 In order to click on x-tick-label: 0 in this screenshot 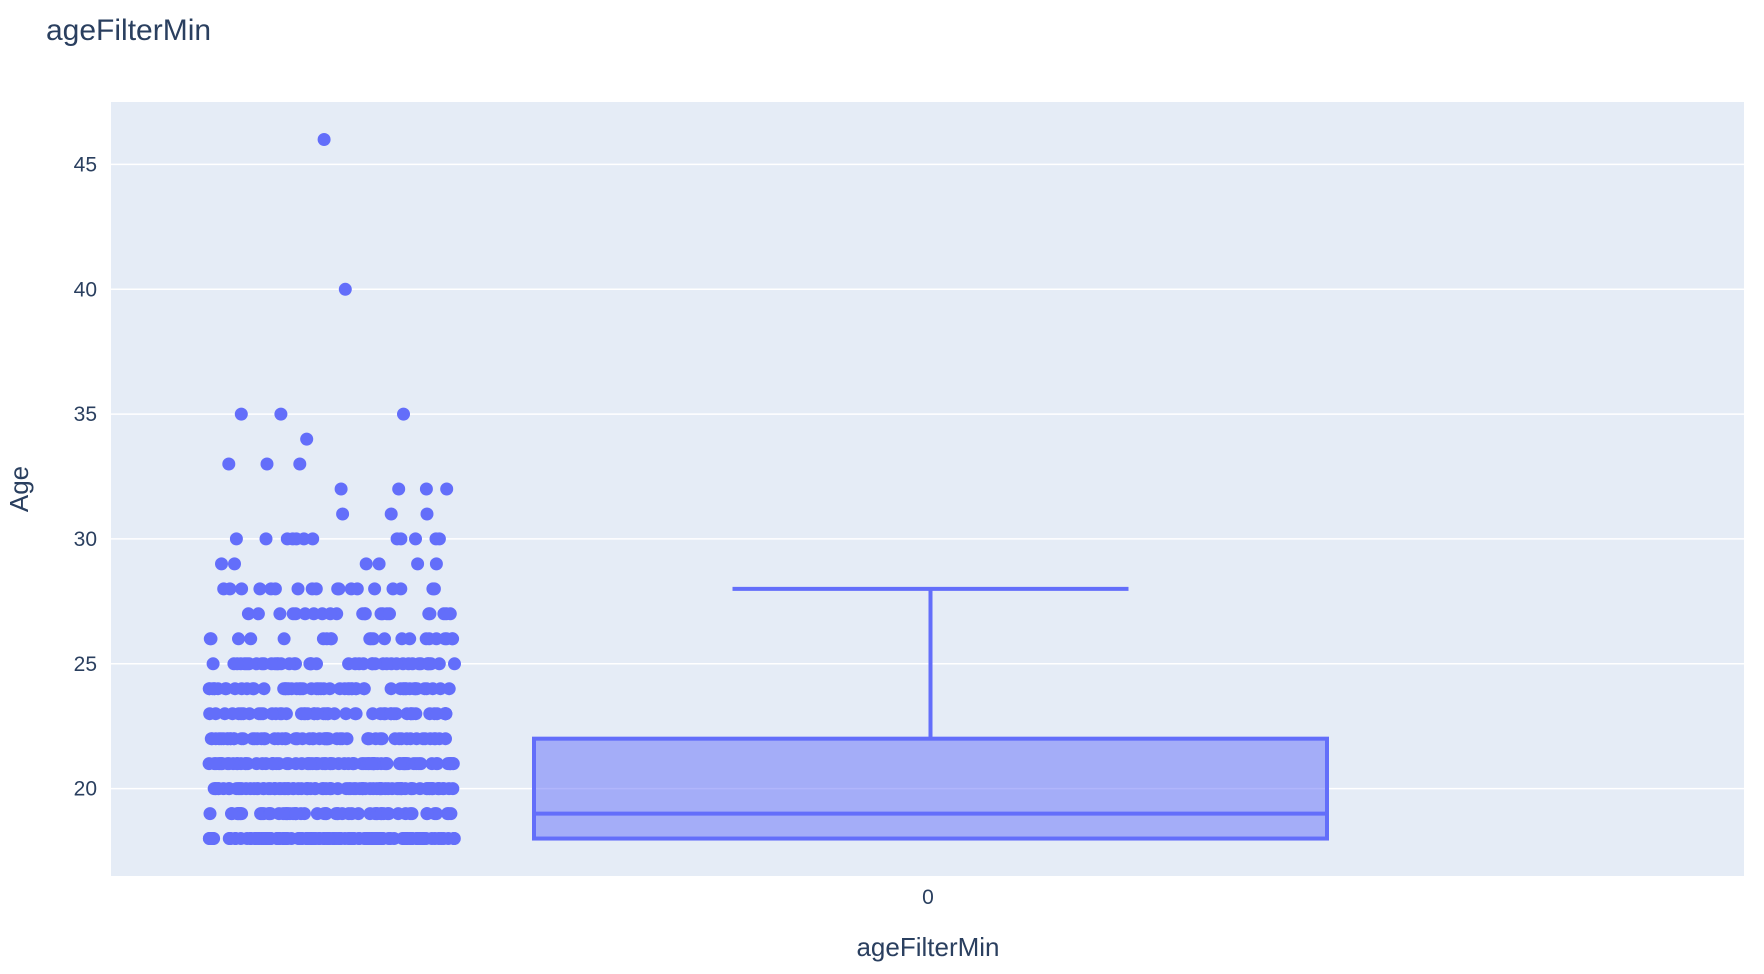, I will do `click(928, 897)`.